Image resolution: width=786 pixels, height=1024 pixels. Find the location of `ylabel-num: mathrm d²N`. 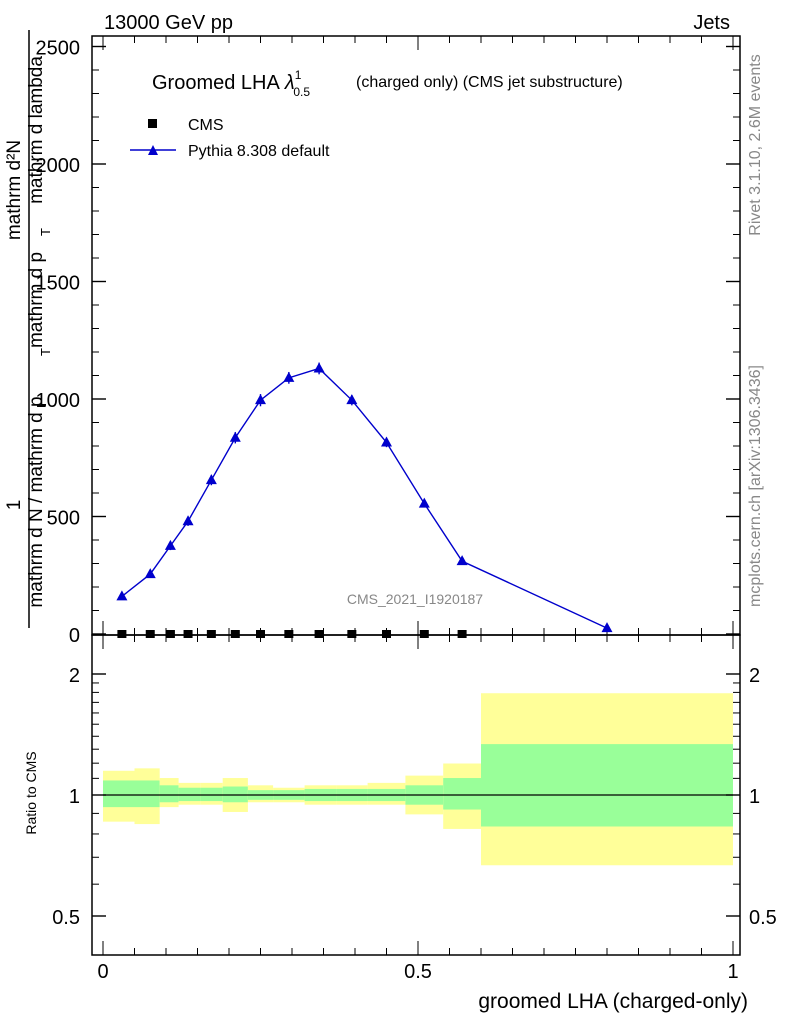

ylabel-num: mathrm d²N is located at coordinates (14, 190).